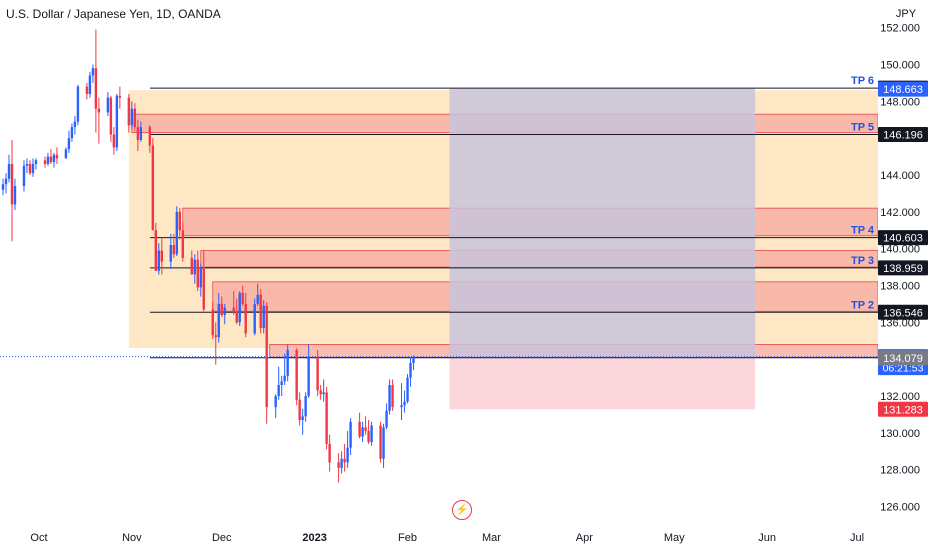  Describe the element at coordinates (462, 510) in the screenshot. I see `lightning-icon: ⚡` at that location.